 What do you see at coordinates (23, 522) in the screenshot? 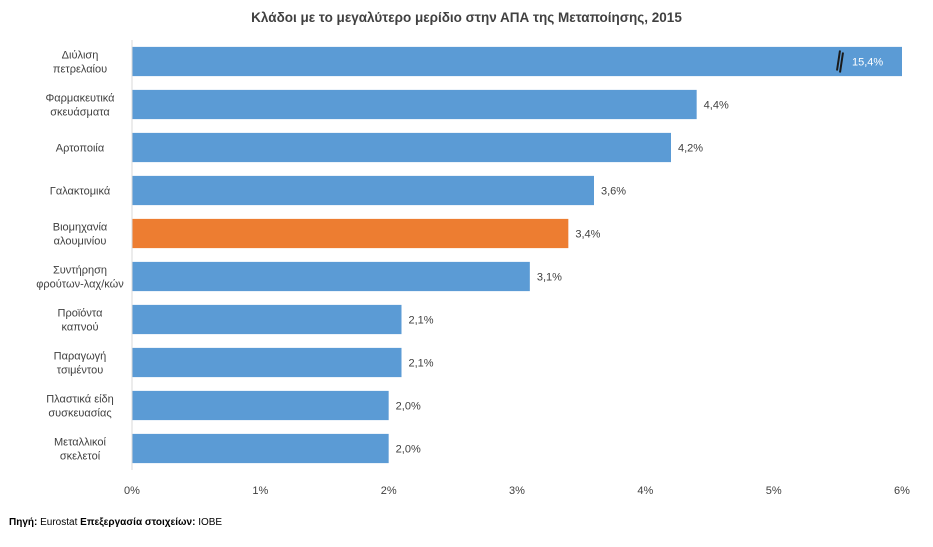
I see `source-label: Πηγή:` at bounding box center [23, 522].